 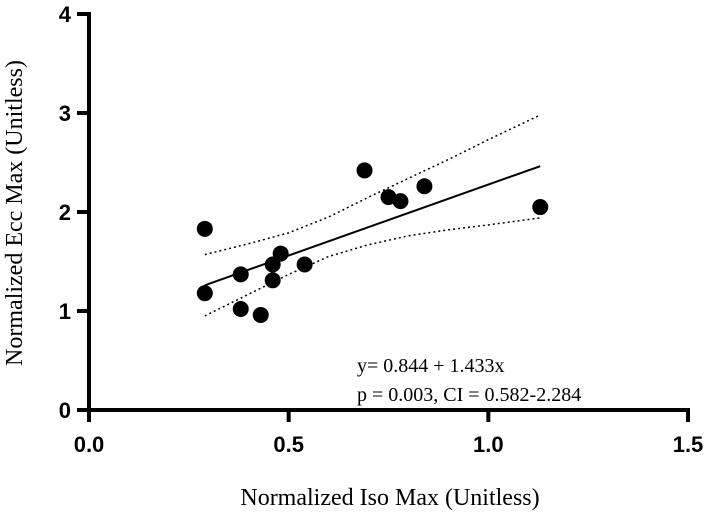 I want to click on y-axis-title: Normalized Ecc Max (Unitless), so click(x=15, y=213).